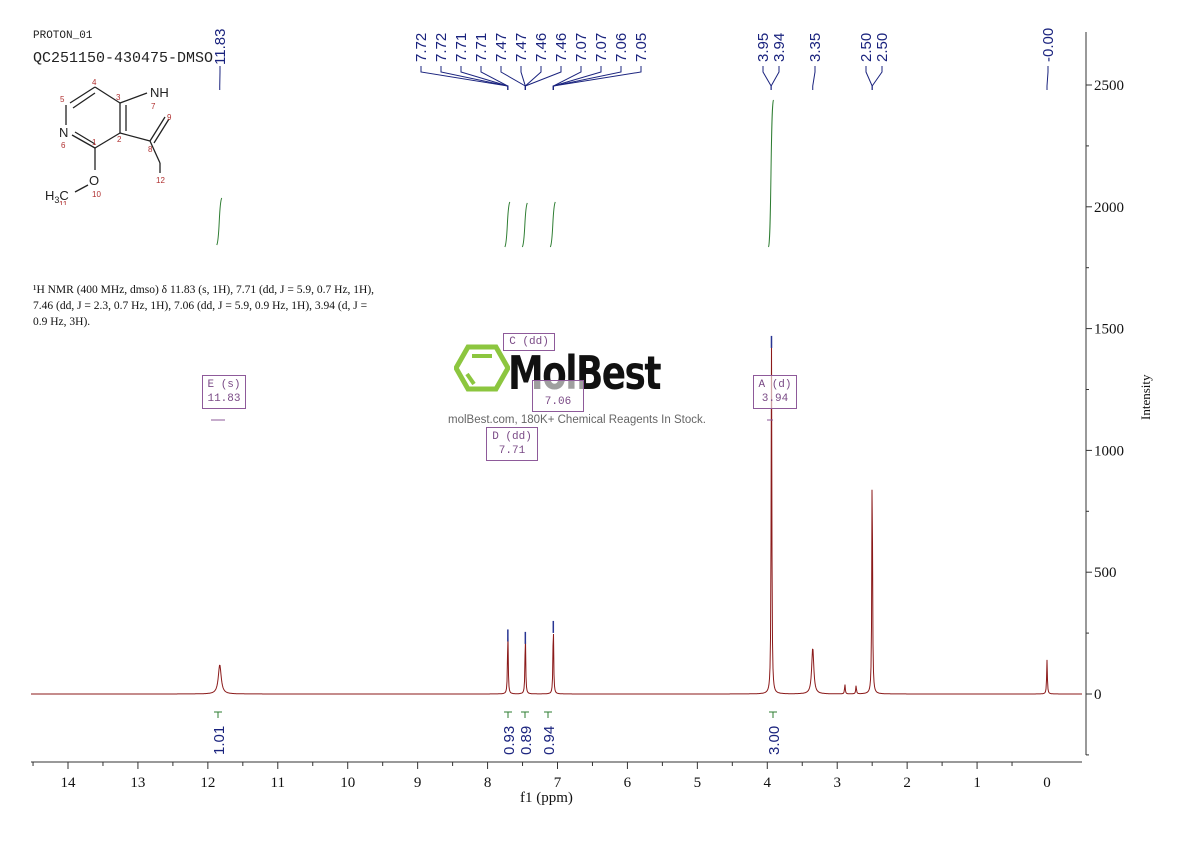  What do you see at coordinates (1048, 45) in the screenshot?
I see `peak-label: -0.00` at bounding box center [1048, 45].